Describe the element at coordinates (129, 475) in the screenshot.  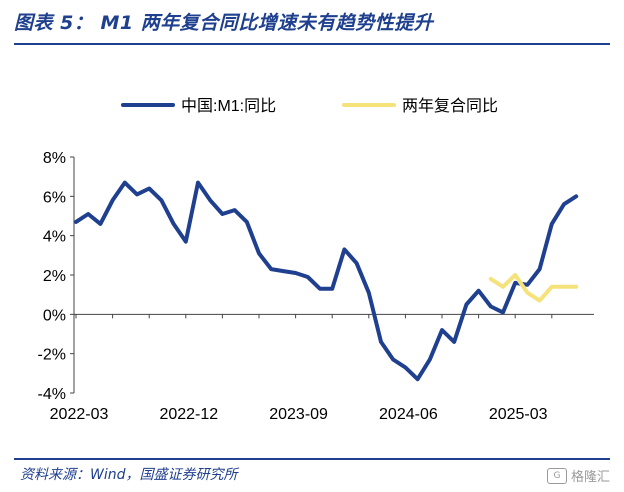
I see `source-note: 资料来源：Wind，国盛证券研究所` at that location.